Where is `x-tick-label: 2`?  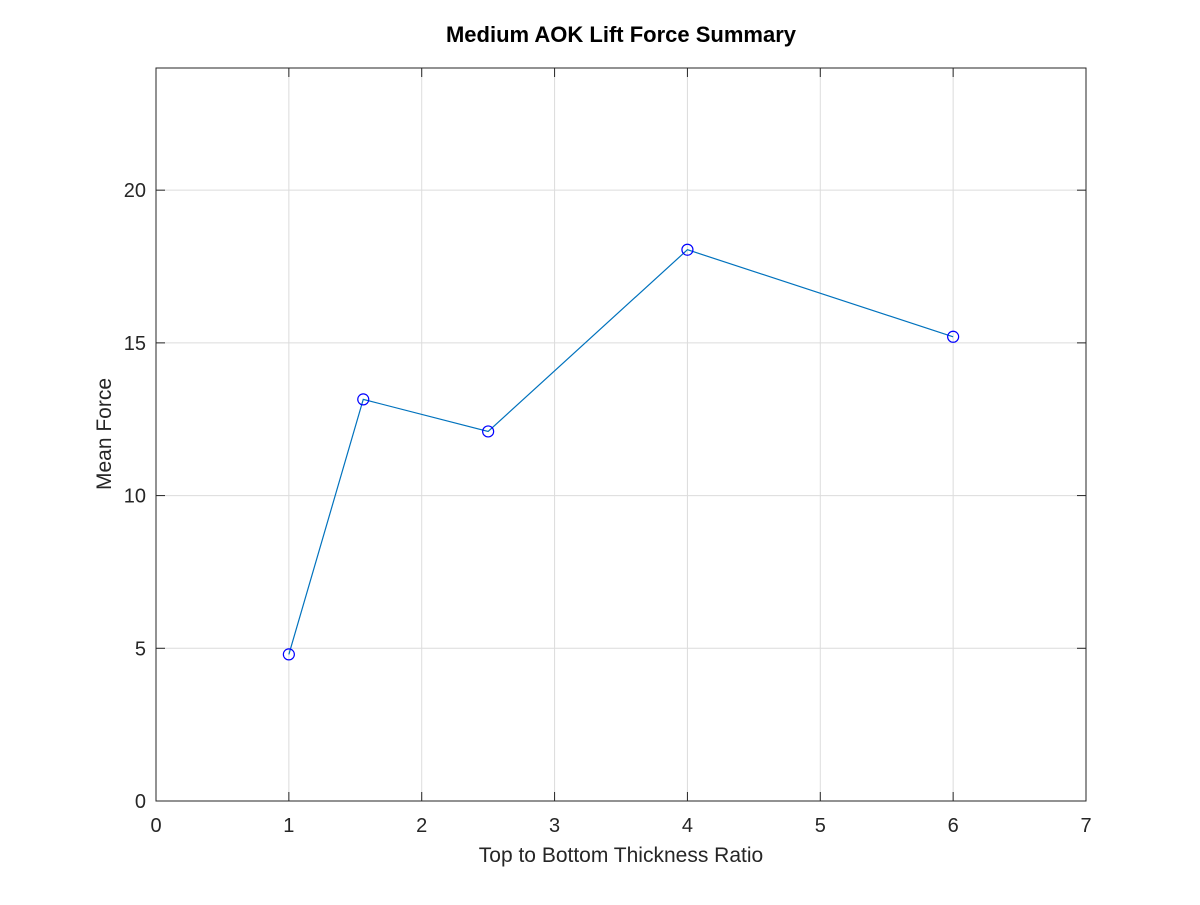 x-tick-label: 2 is located at coordinates (421, 826).